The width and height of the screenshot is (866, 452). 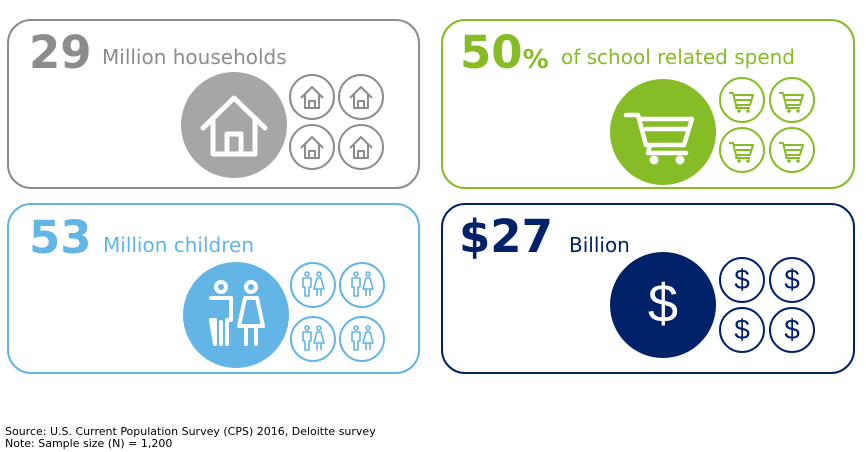 I want to click on households-number: 29, so click(x=60, y=52).